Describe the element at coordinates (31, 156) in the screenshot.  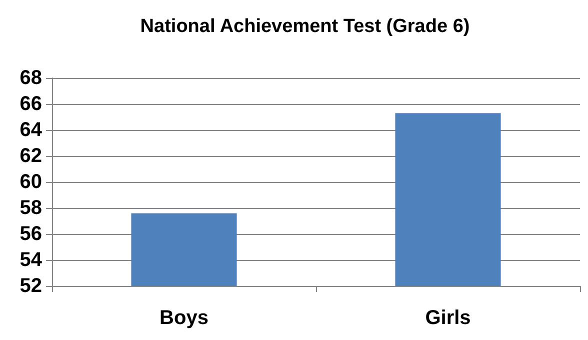
I see `y-tick-label: 62` at that location.